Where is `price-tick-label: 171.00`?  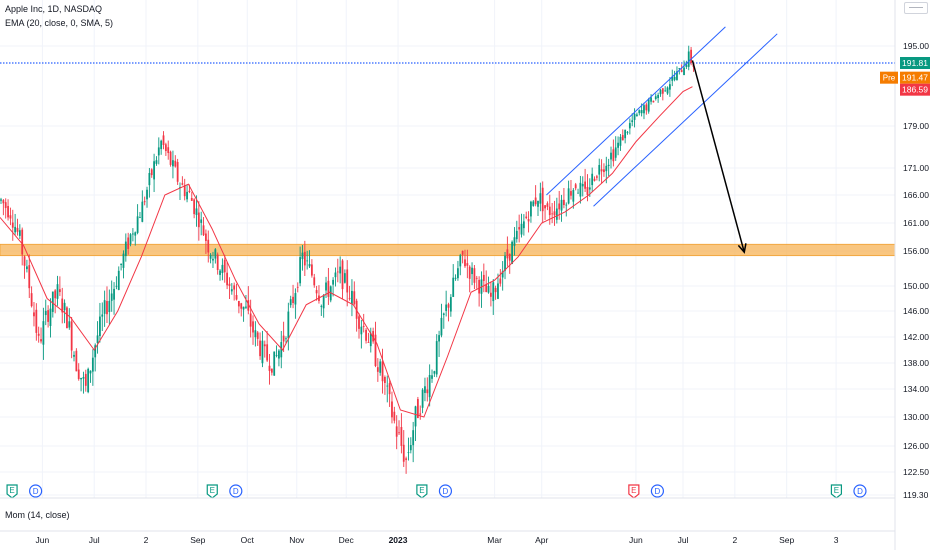
price-tick-label: 171.00 is located at coordinates (916, 168).